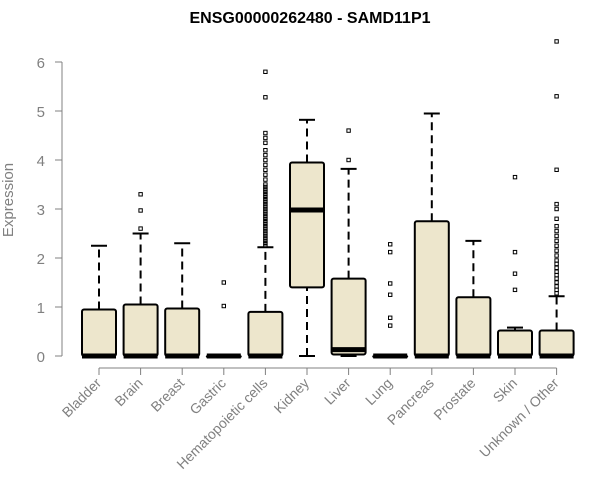 The width and height of the screenshot is (600, 500). I want to click on box-kidney, so click(307, 237).